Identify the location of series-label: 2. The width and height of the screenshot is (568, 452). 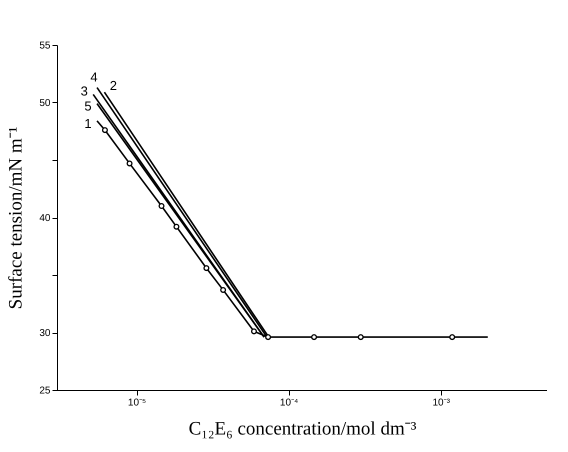
(114, 86).